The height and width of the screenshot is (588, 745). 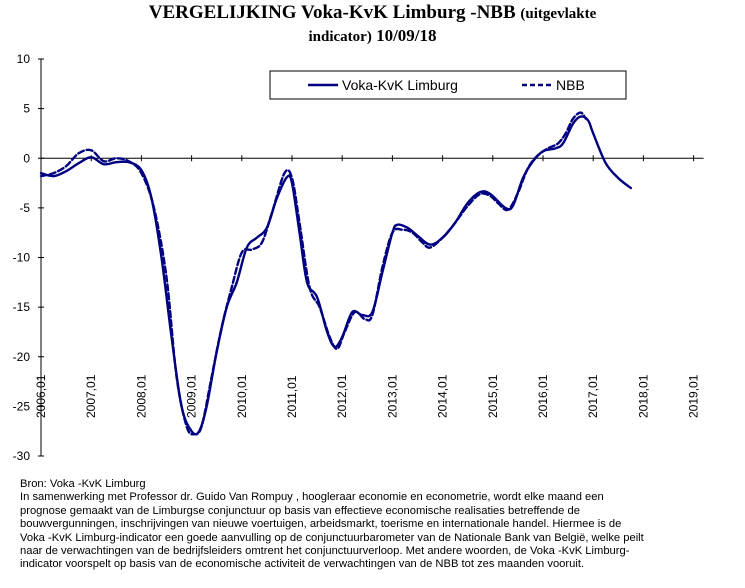 I want to click on x-tick-label: 2008,01, so click(x=141, y=396).